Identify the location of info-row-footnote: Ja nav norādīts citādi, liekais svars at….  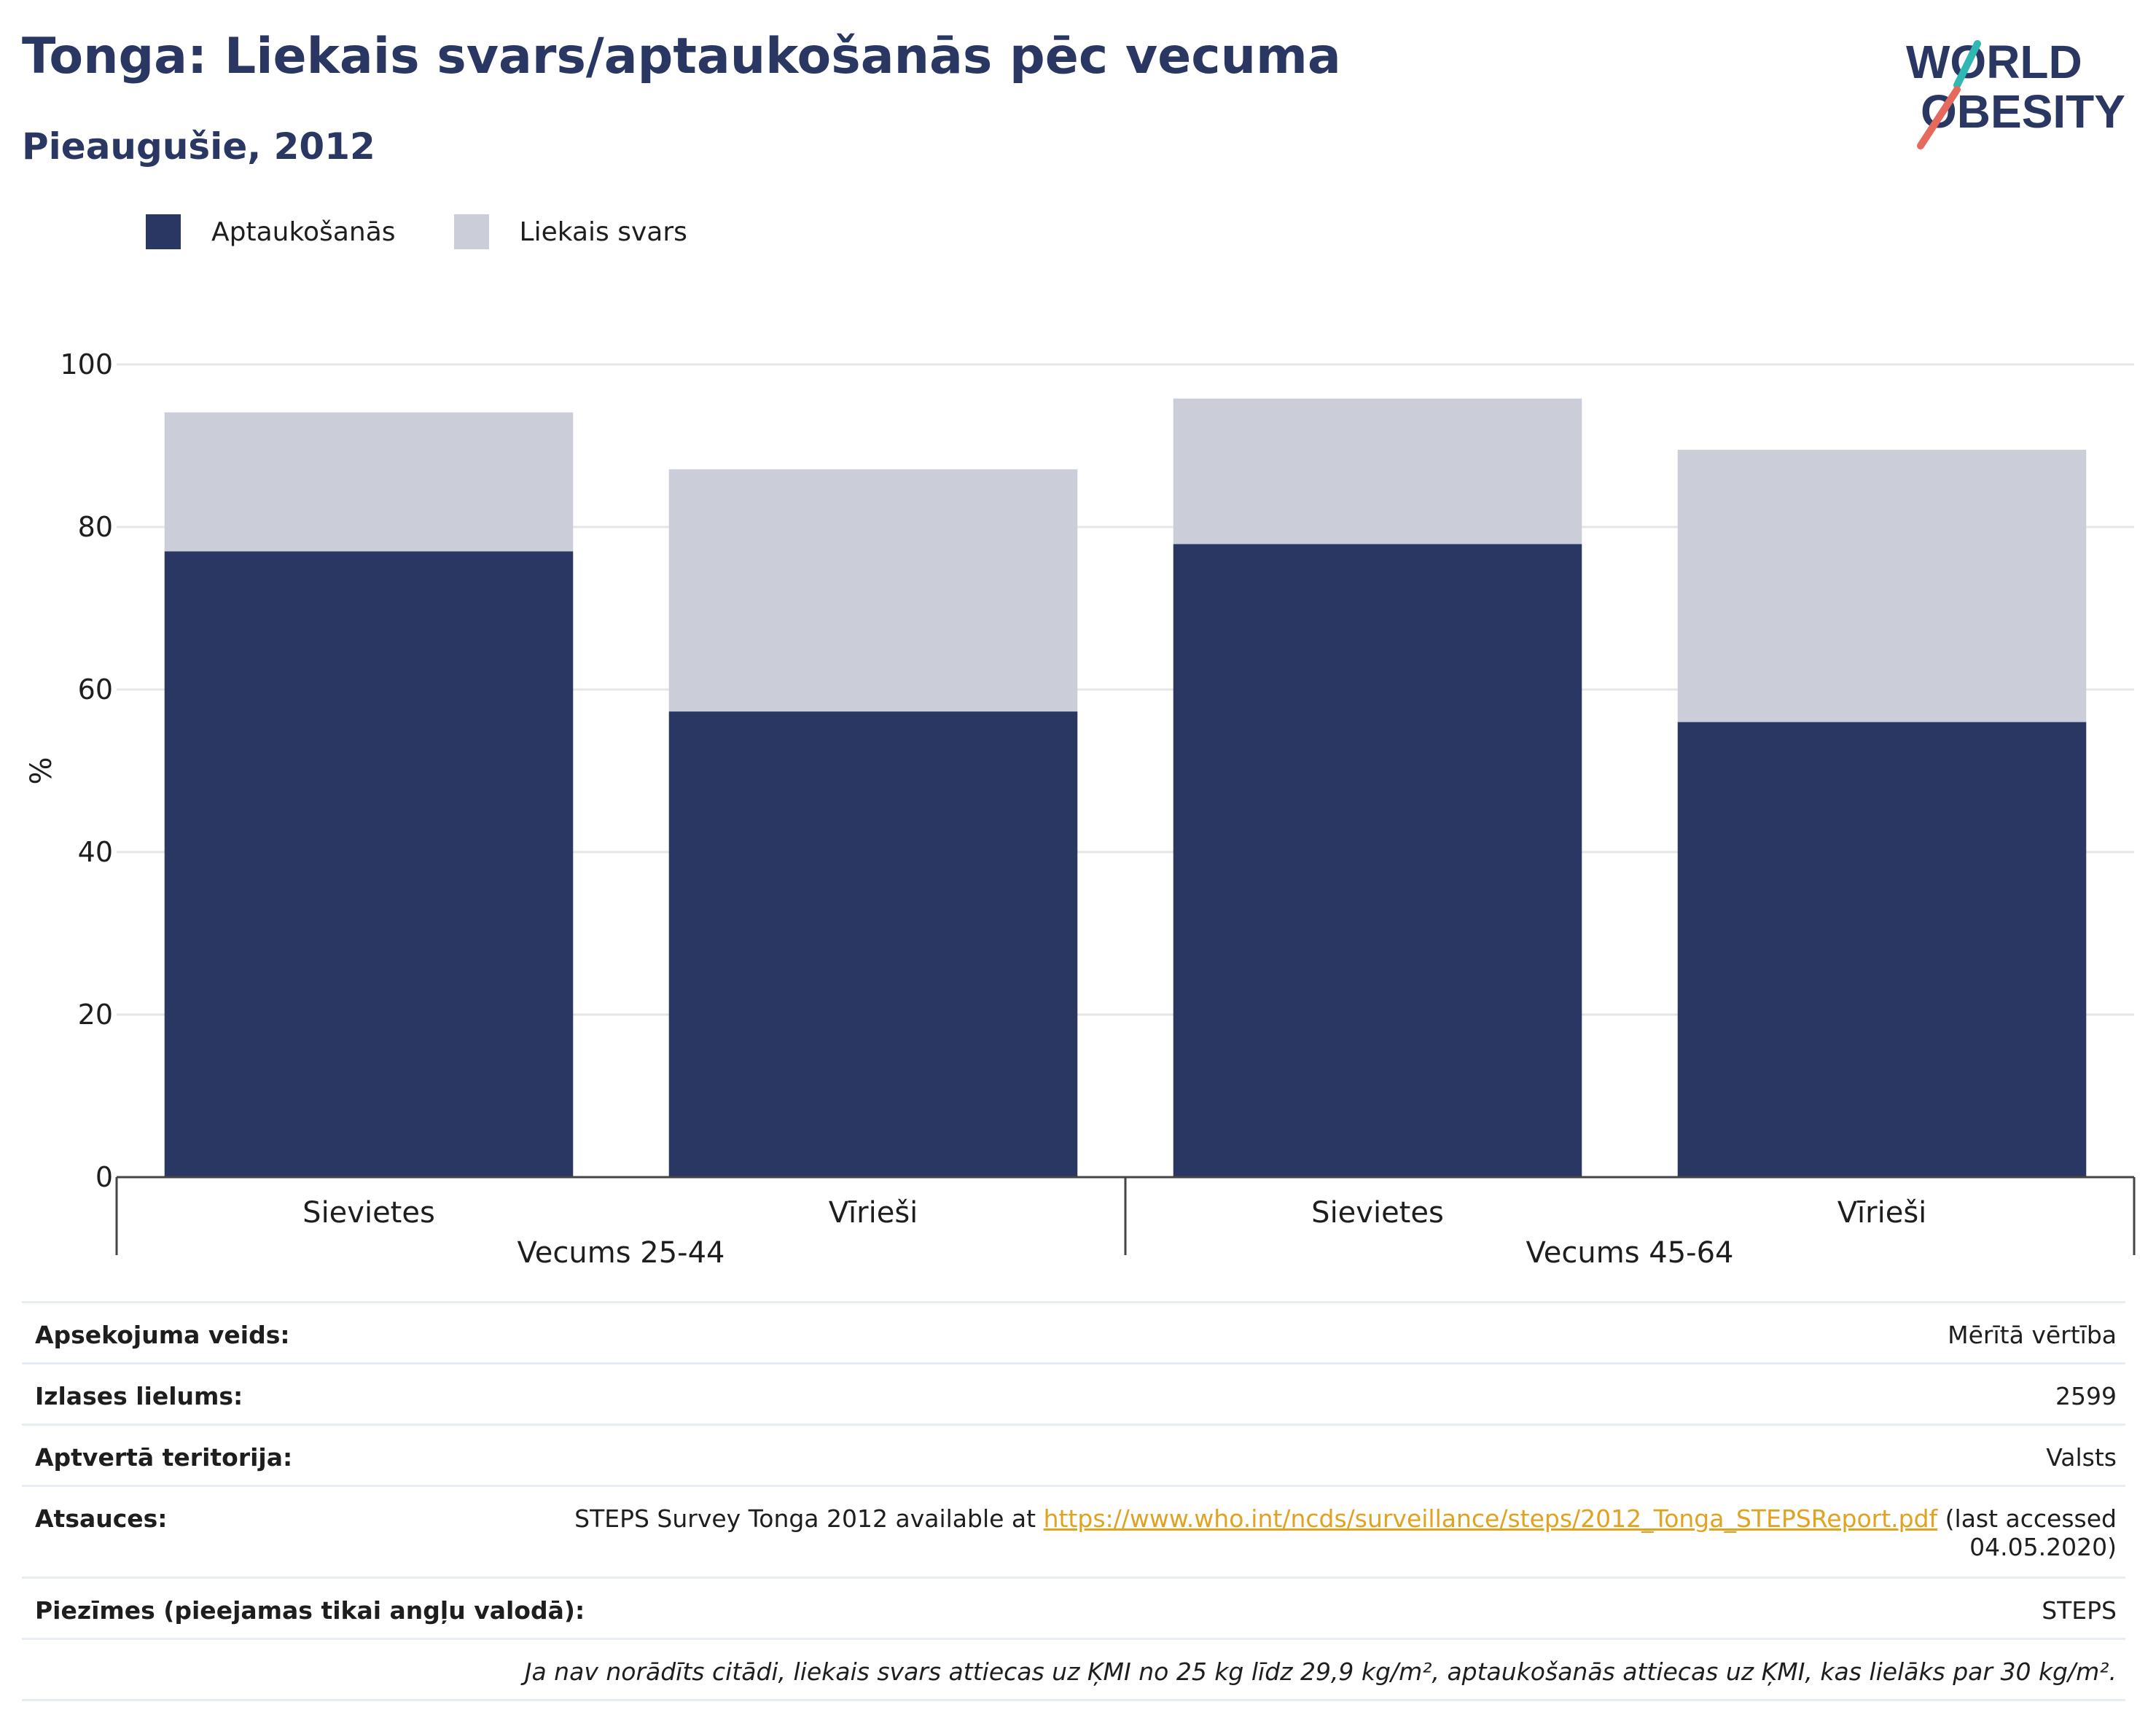
(1073, 1669).